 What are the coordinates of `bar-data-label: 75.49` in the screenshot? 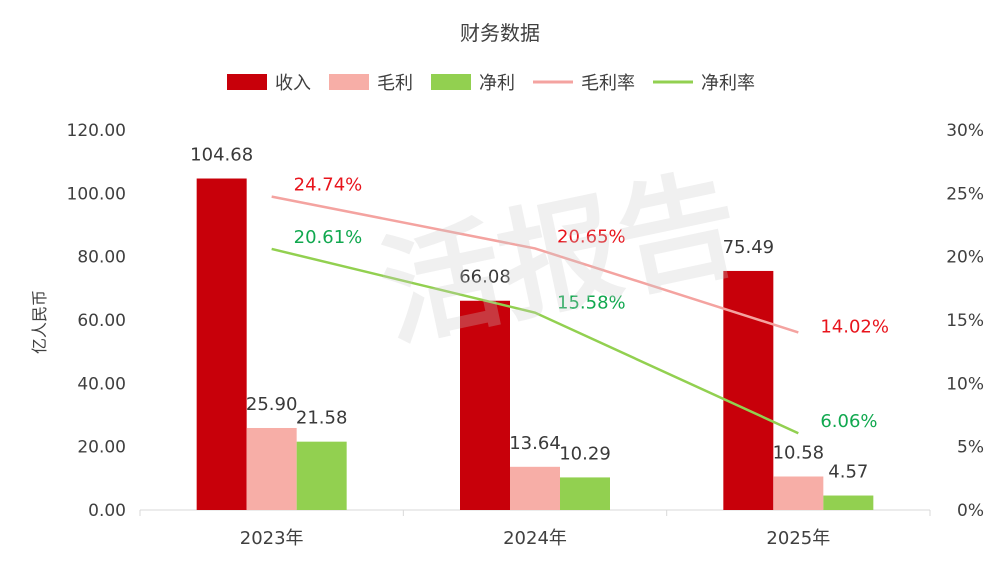 It's located at (749, 247).